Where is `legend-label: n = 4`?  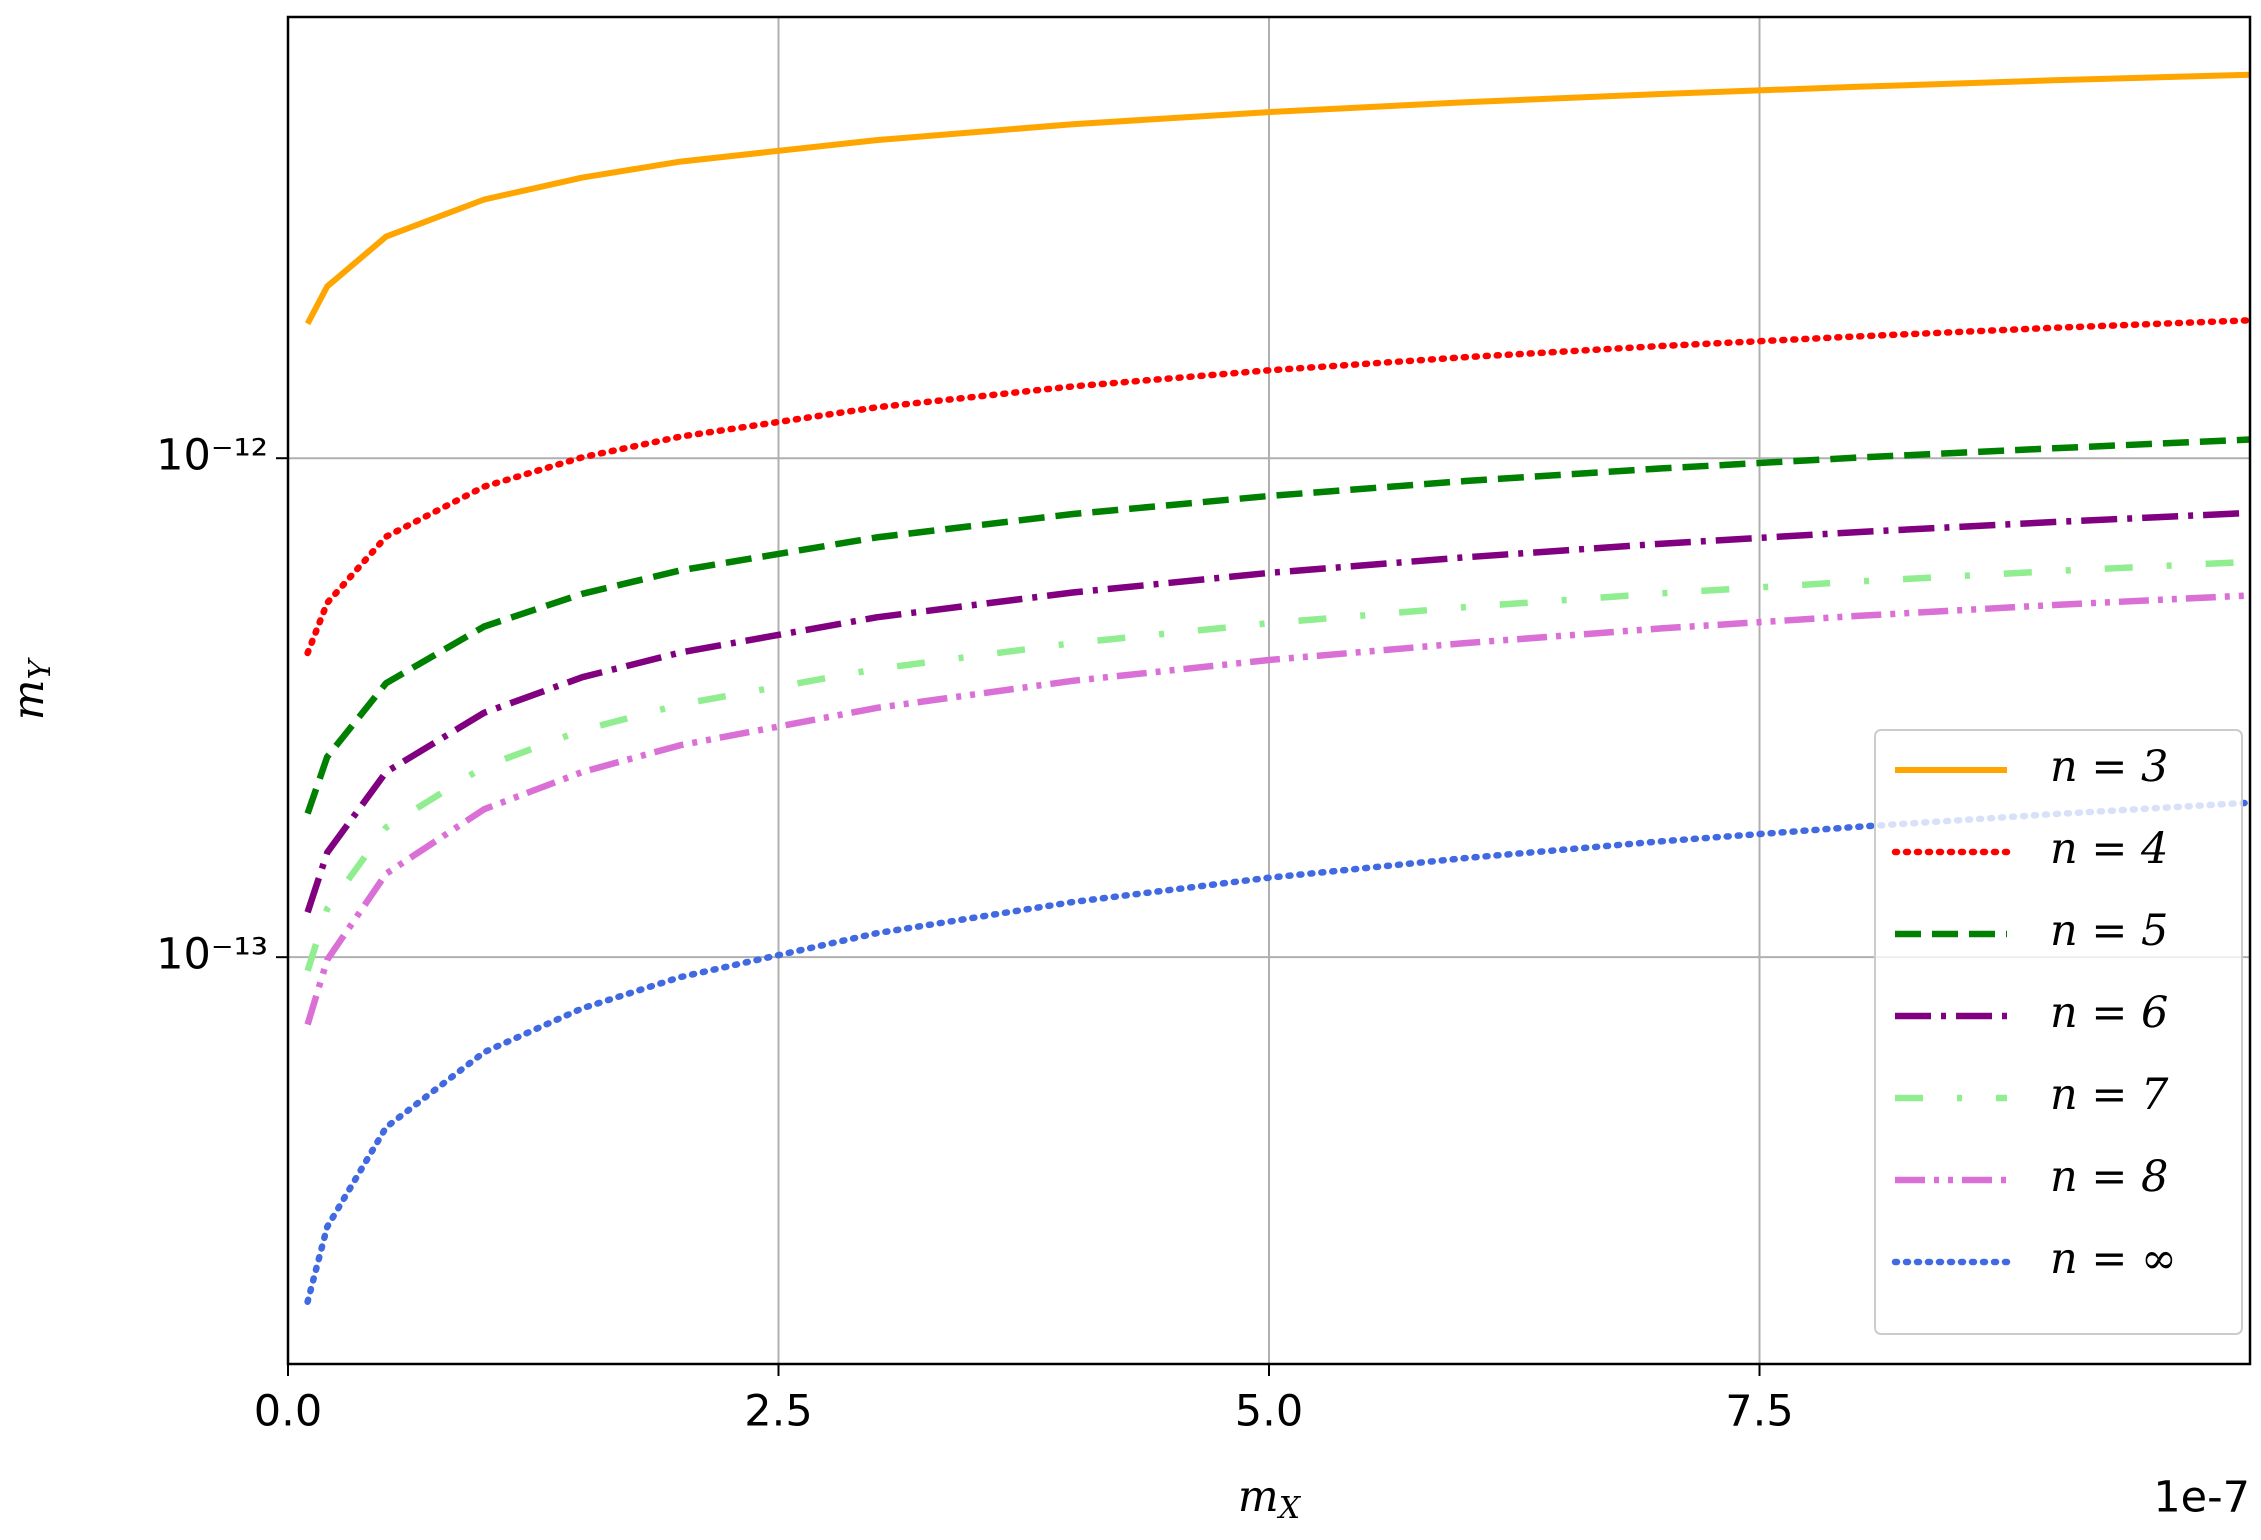 legend-label: n = 4 is located at coordinates (2109, 849).